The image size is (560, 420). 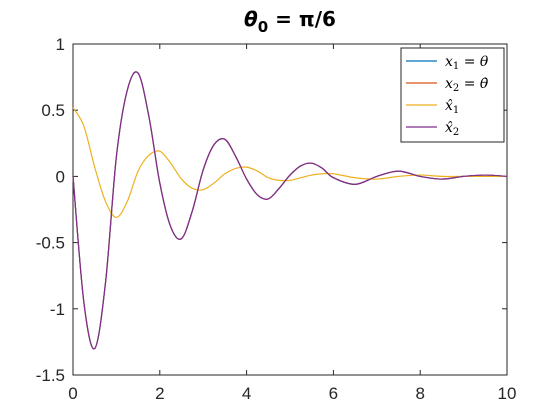 I want to click on x-tick-label: 2, so click(x=159, y=393).